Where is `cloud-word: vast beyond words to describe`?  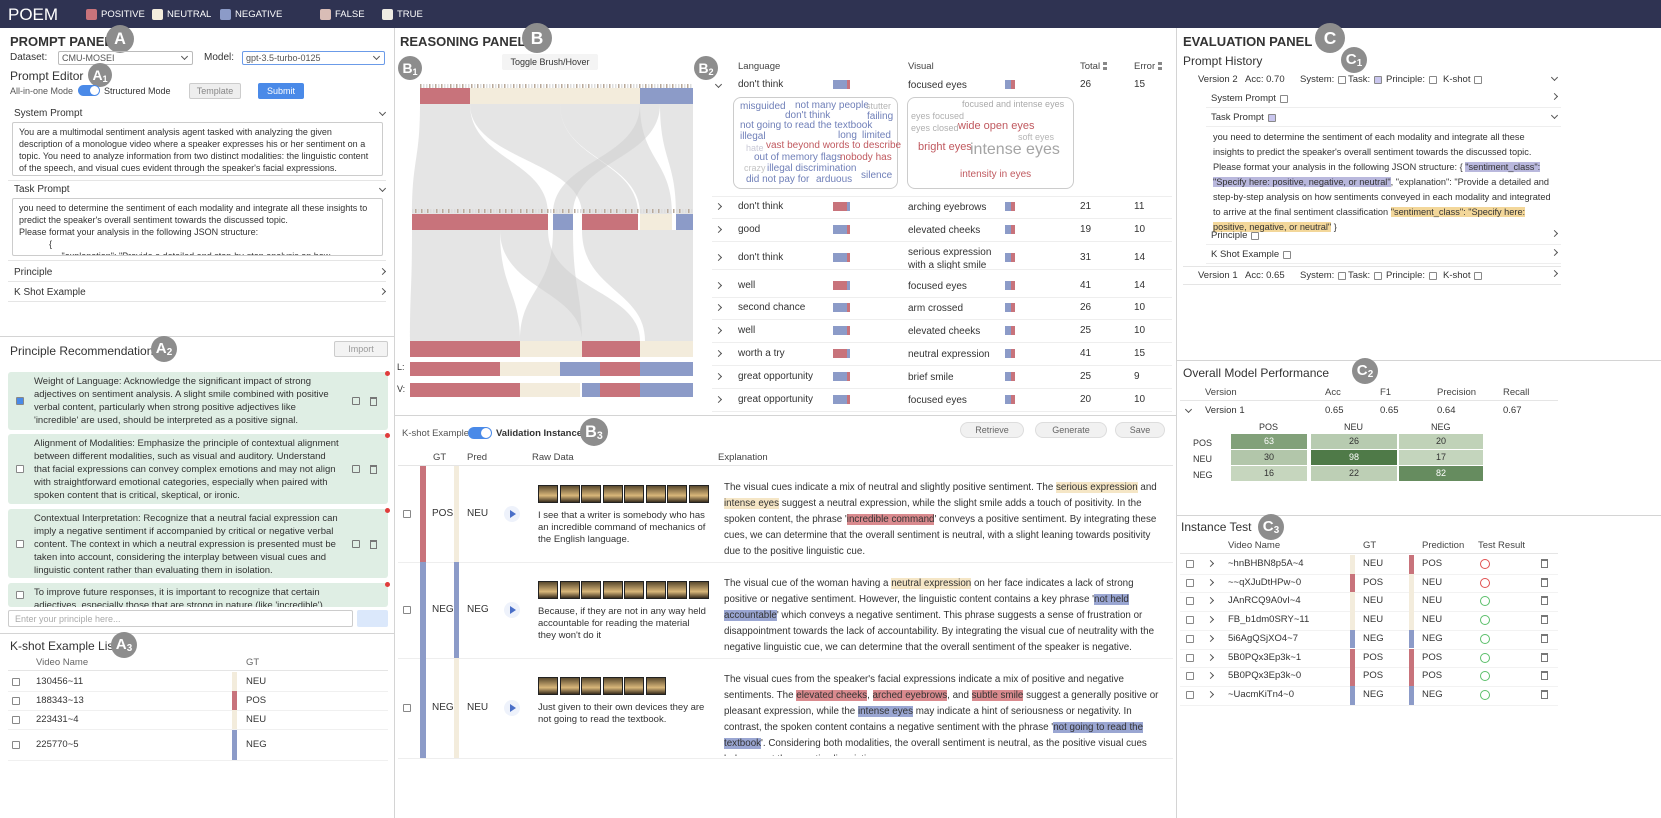 cloud-word: vast beyond words to describe is located at coordinates (834, 145).